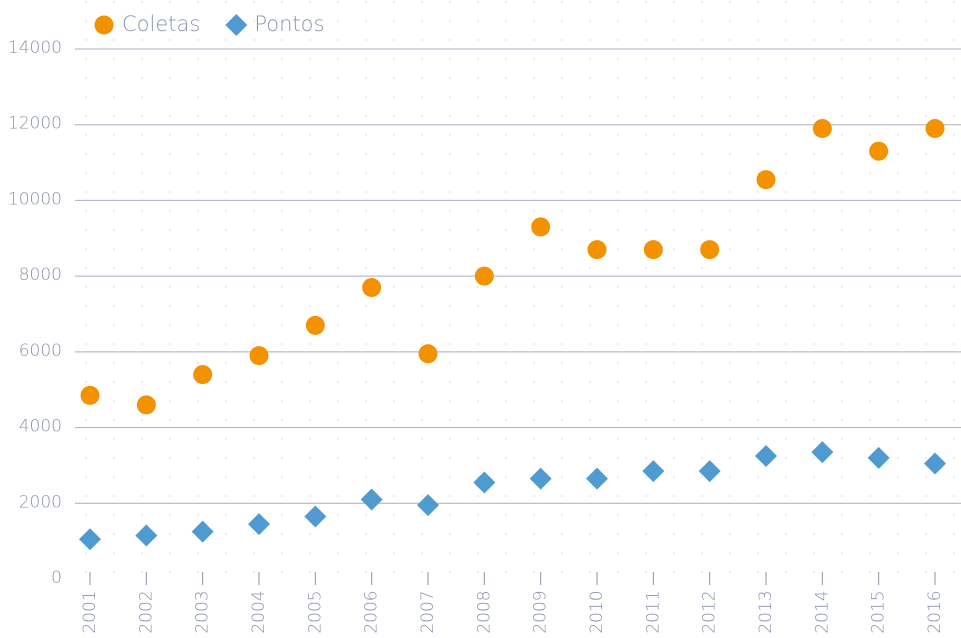 The height and width of the screenshot is (638, 961). Describe the element at coordinates (653, 611) in the screenshot. I see `x-tick-label: 2011` at that location.